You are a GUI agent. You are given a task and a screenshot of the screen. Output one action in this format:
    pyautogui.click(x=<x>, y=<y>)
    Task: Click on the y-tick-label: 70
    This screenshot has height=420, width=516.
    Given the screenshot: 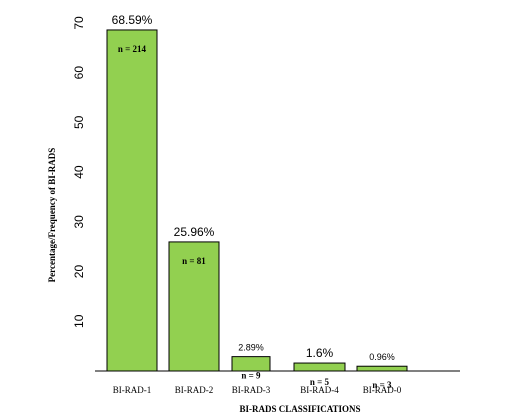 What is the action you would take?
    pyautogui.click(x=79, y=23)
    